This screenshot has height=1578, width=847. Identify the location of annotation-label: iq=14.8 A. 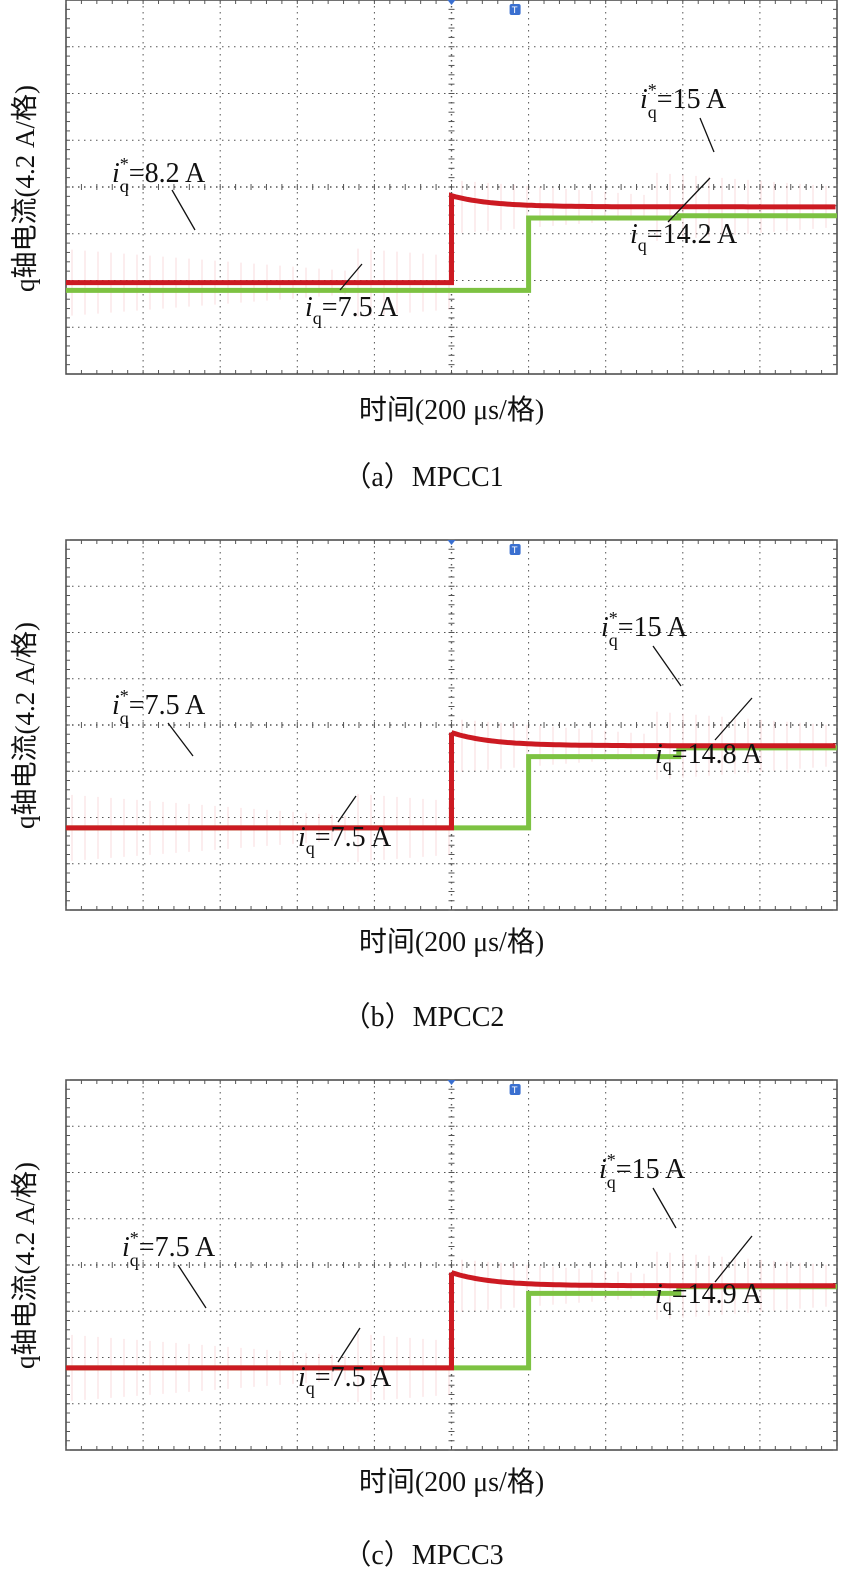
(709, 757).